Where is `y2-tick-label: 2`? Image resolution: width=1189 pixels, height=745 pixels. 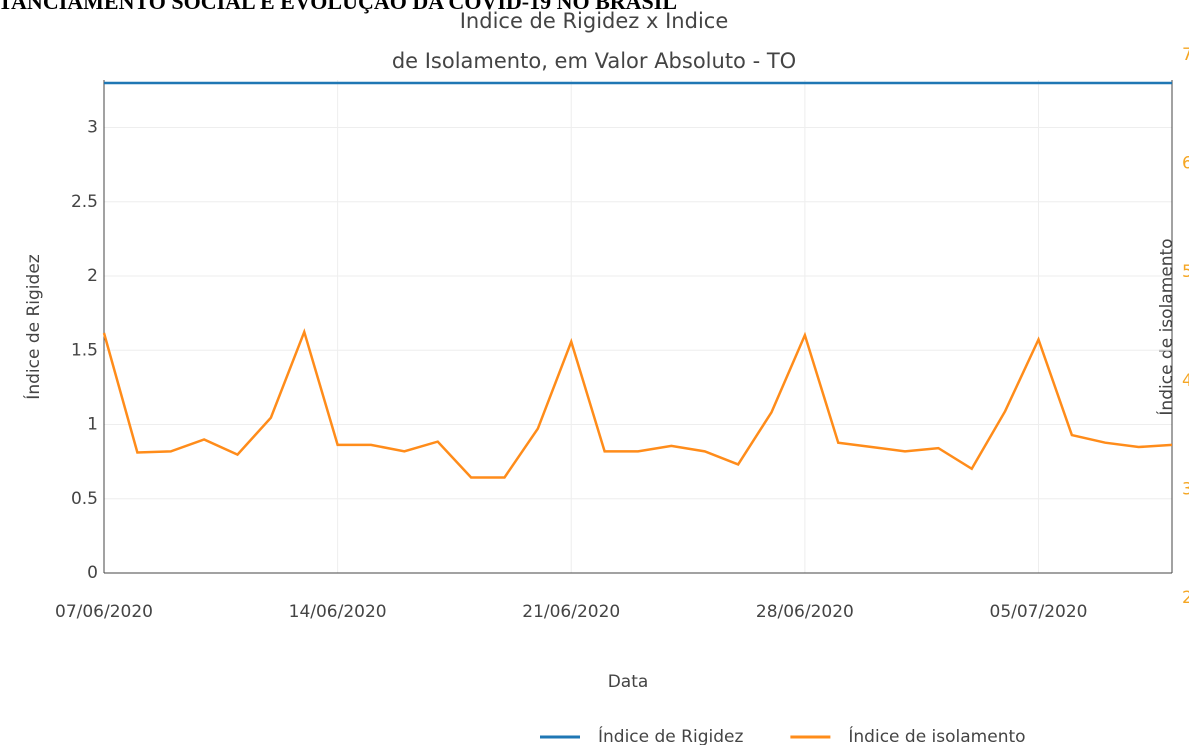 y2-tick-label: 2 is located at coordinates (1185, 598).